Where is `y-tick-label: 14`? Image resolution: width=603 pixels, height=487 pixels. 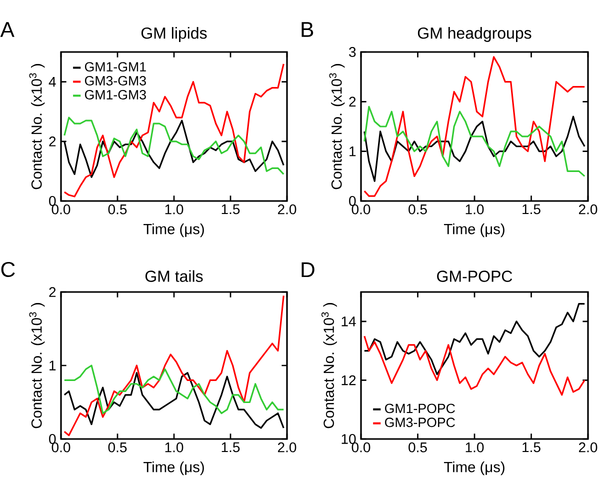 y-tick-label: 14 is located at coordinates (349, 321).